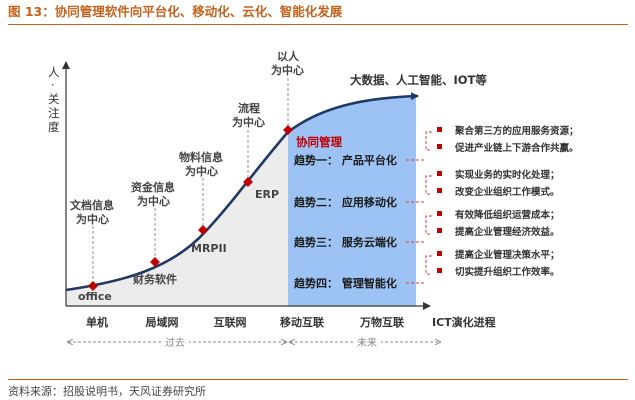  I want to click on figure-title: 图 13：协同管理软件向平台化、移动化、云化、智能化发展, so click(175, 11).